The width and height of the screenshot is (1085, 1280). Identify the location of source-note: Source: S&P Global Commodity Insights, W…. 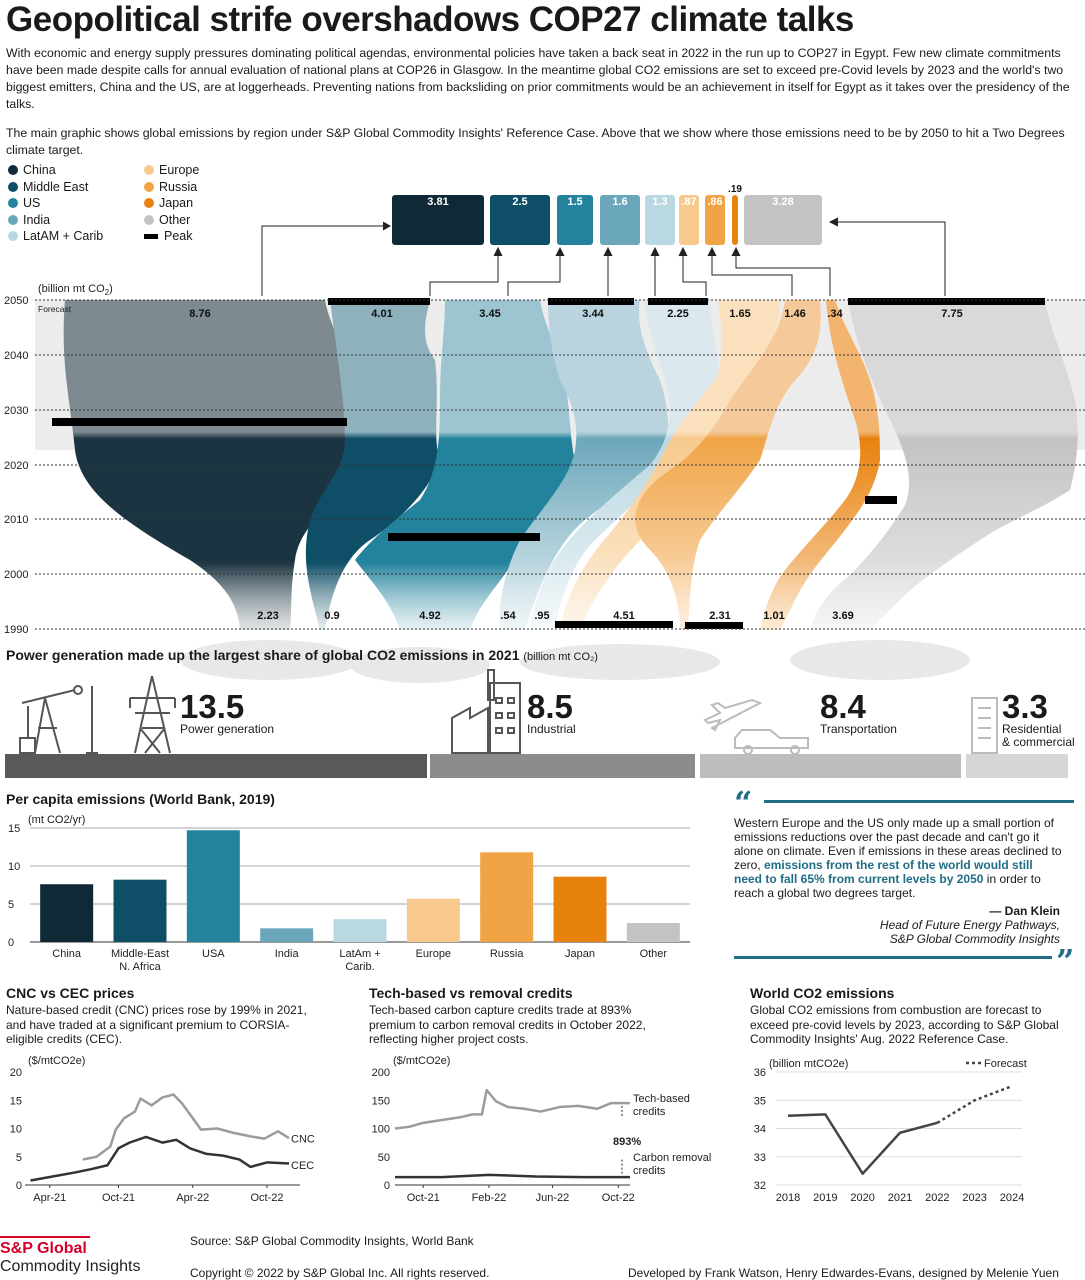
(332, 1241).